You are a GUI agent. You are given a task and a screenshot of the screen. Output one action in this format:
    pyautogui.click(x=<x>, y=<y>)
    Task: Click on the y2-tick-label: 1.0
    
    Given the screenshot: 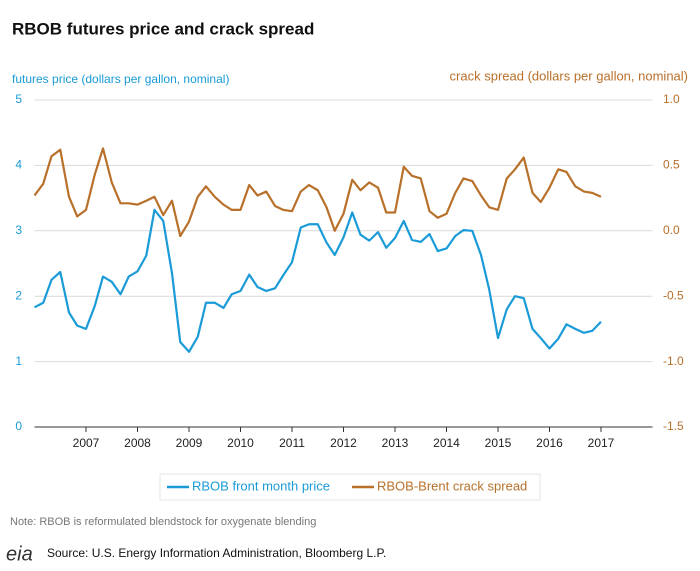 What is the action you would take?
    pyautogui.click(x=671, y=99)
    